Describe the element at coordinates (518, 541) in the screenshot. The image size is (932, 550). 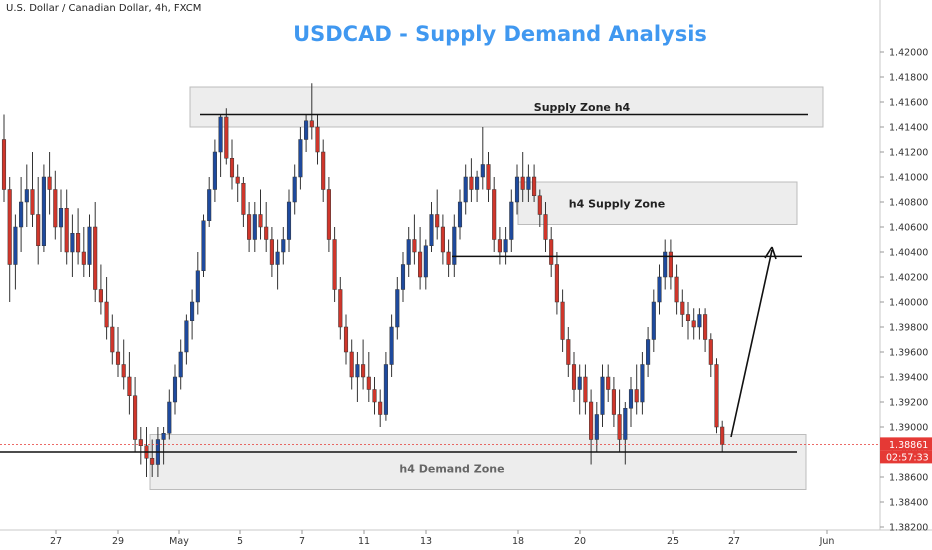
I see `x-tick-label: 18` at that location.